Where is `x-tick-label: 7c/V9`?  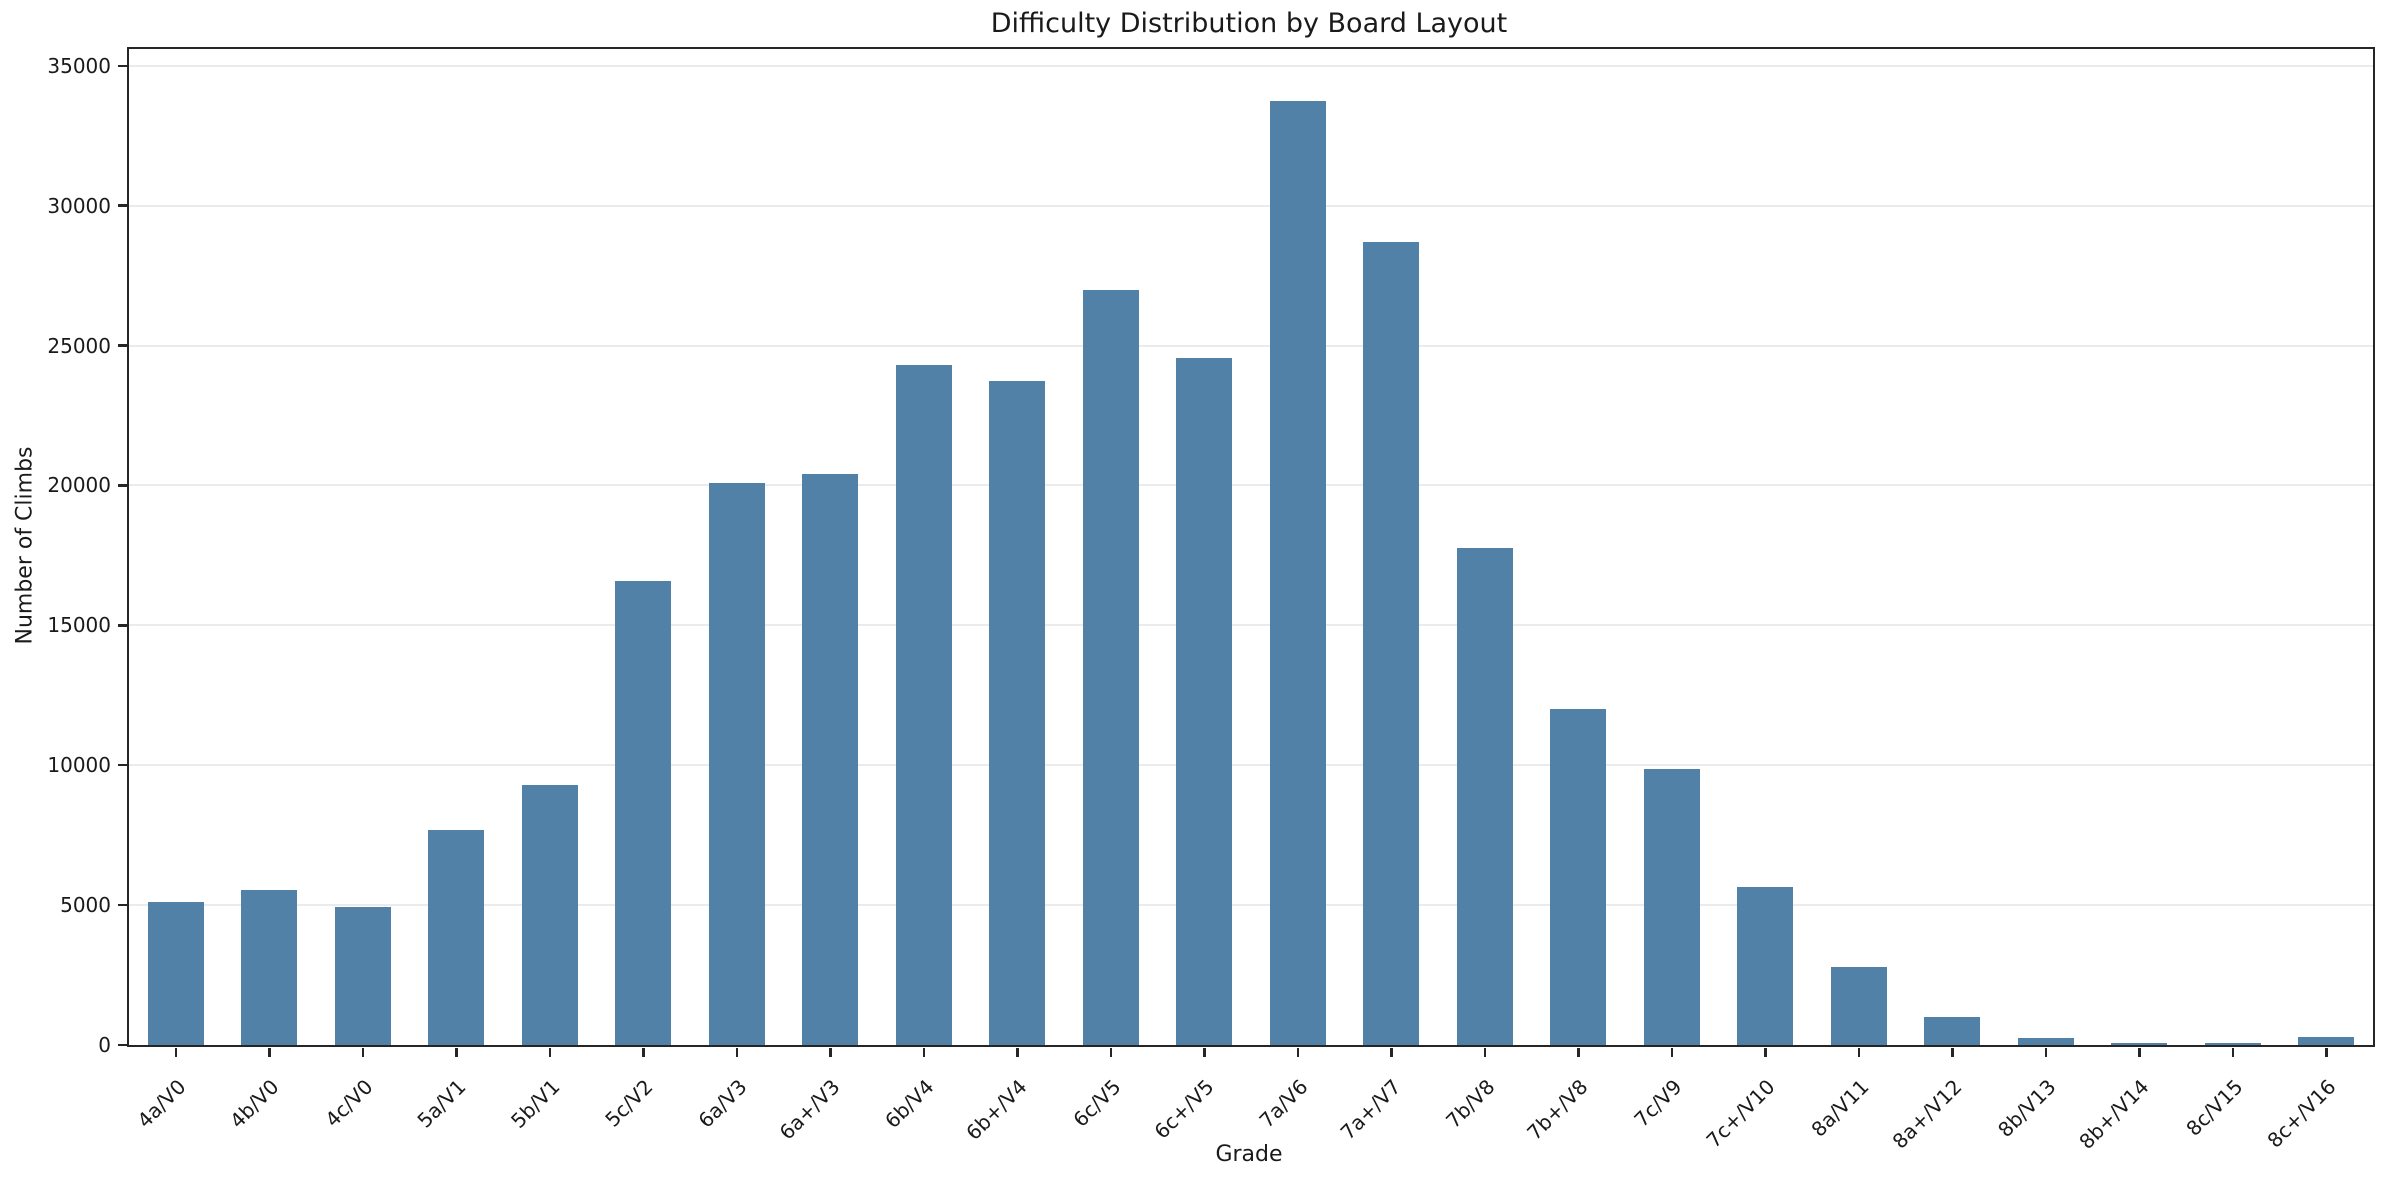
x-tick-label: 7c/V9 is located at coordinates (1658, 1103).